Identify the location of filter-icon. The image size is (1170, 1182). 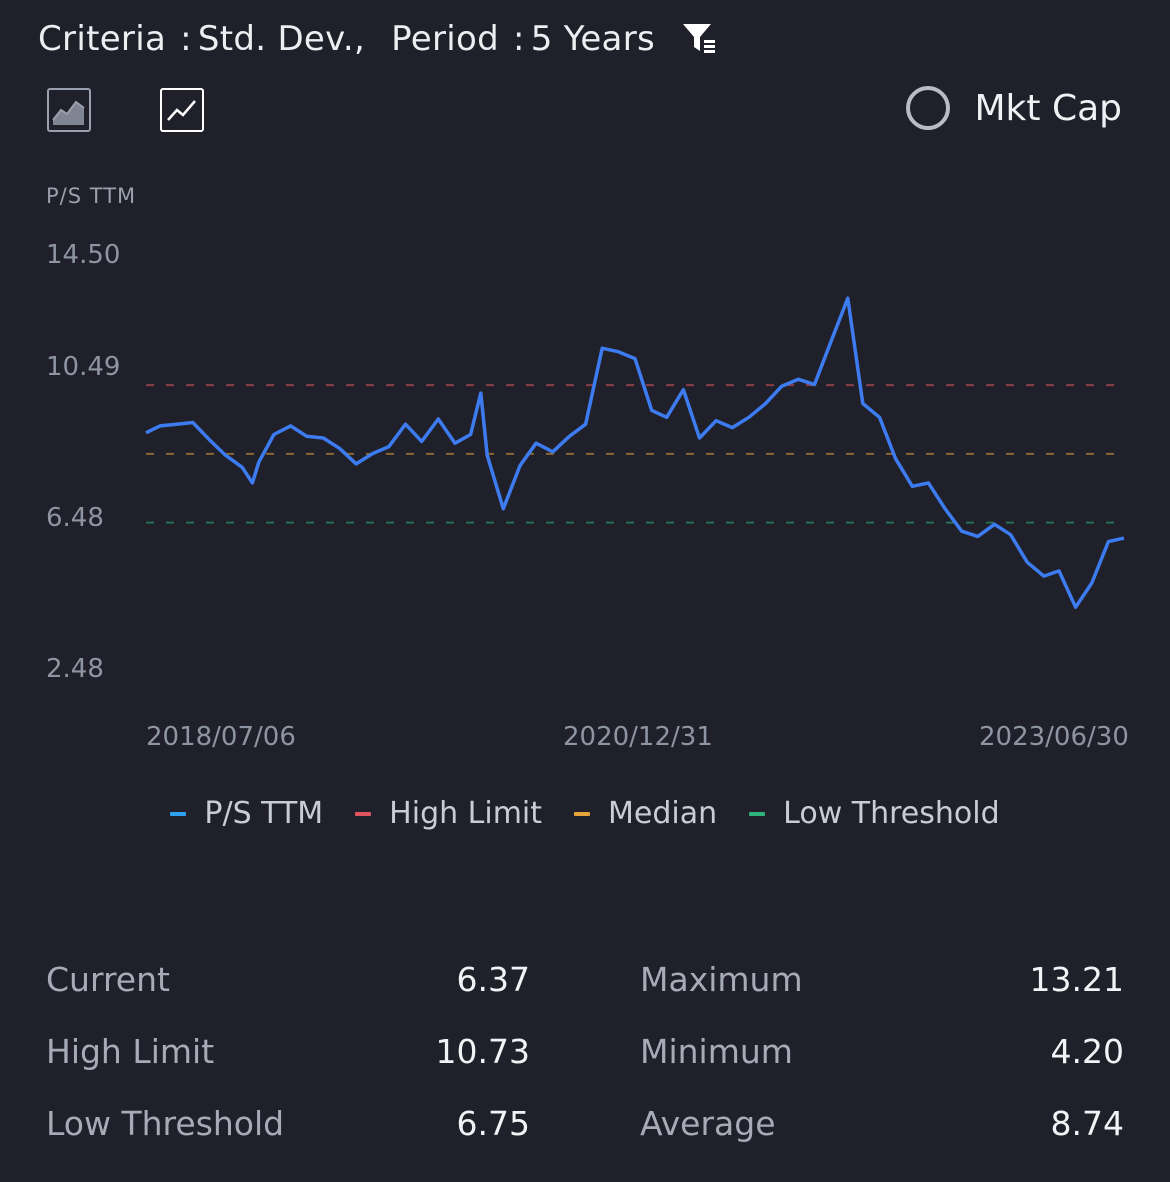
(699, 39).